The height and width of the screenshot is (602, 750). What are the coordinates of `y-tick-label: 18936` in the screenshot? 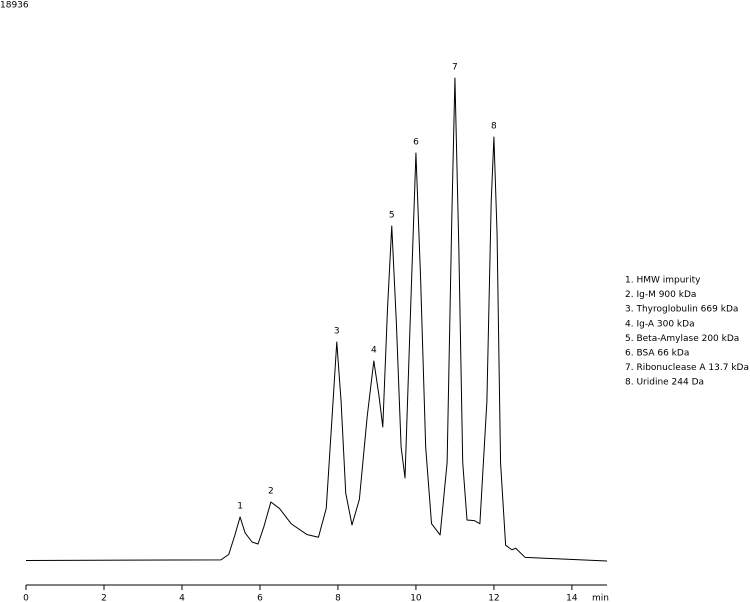 It's located at (14, 6).